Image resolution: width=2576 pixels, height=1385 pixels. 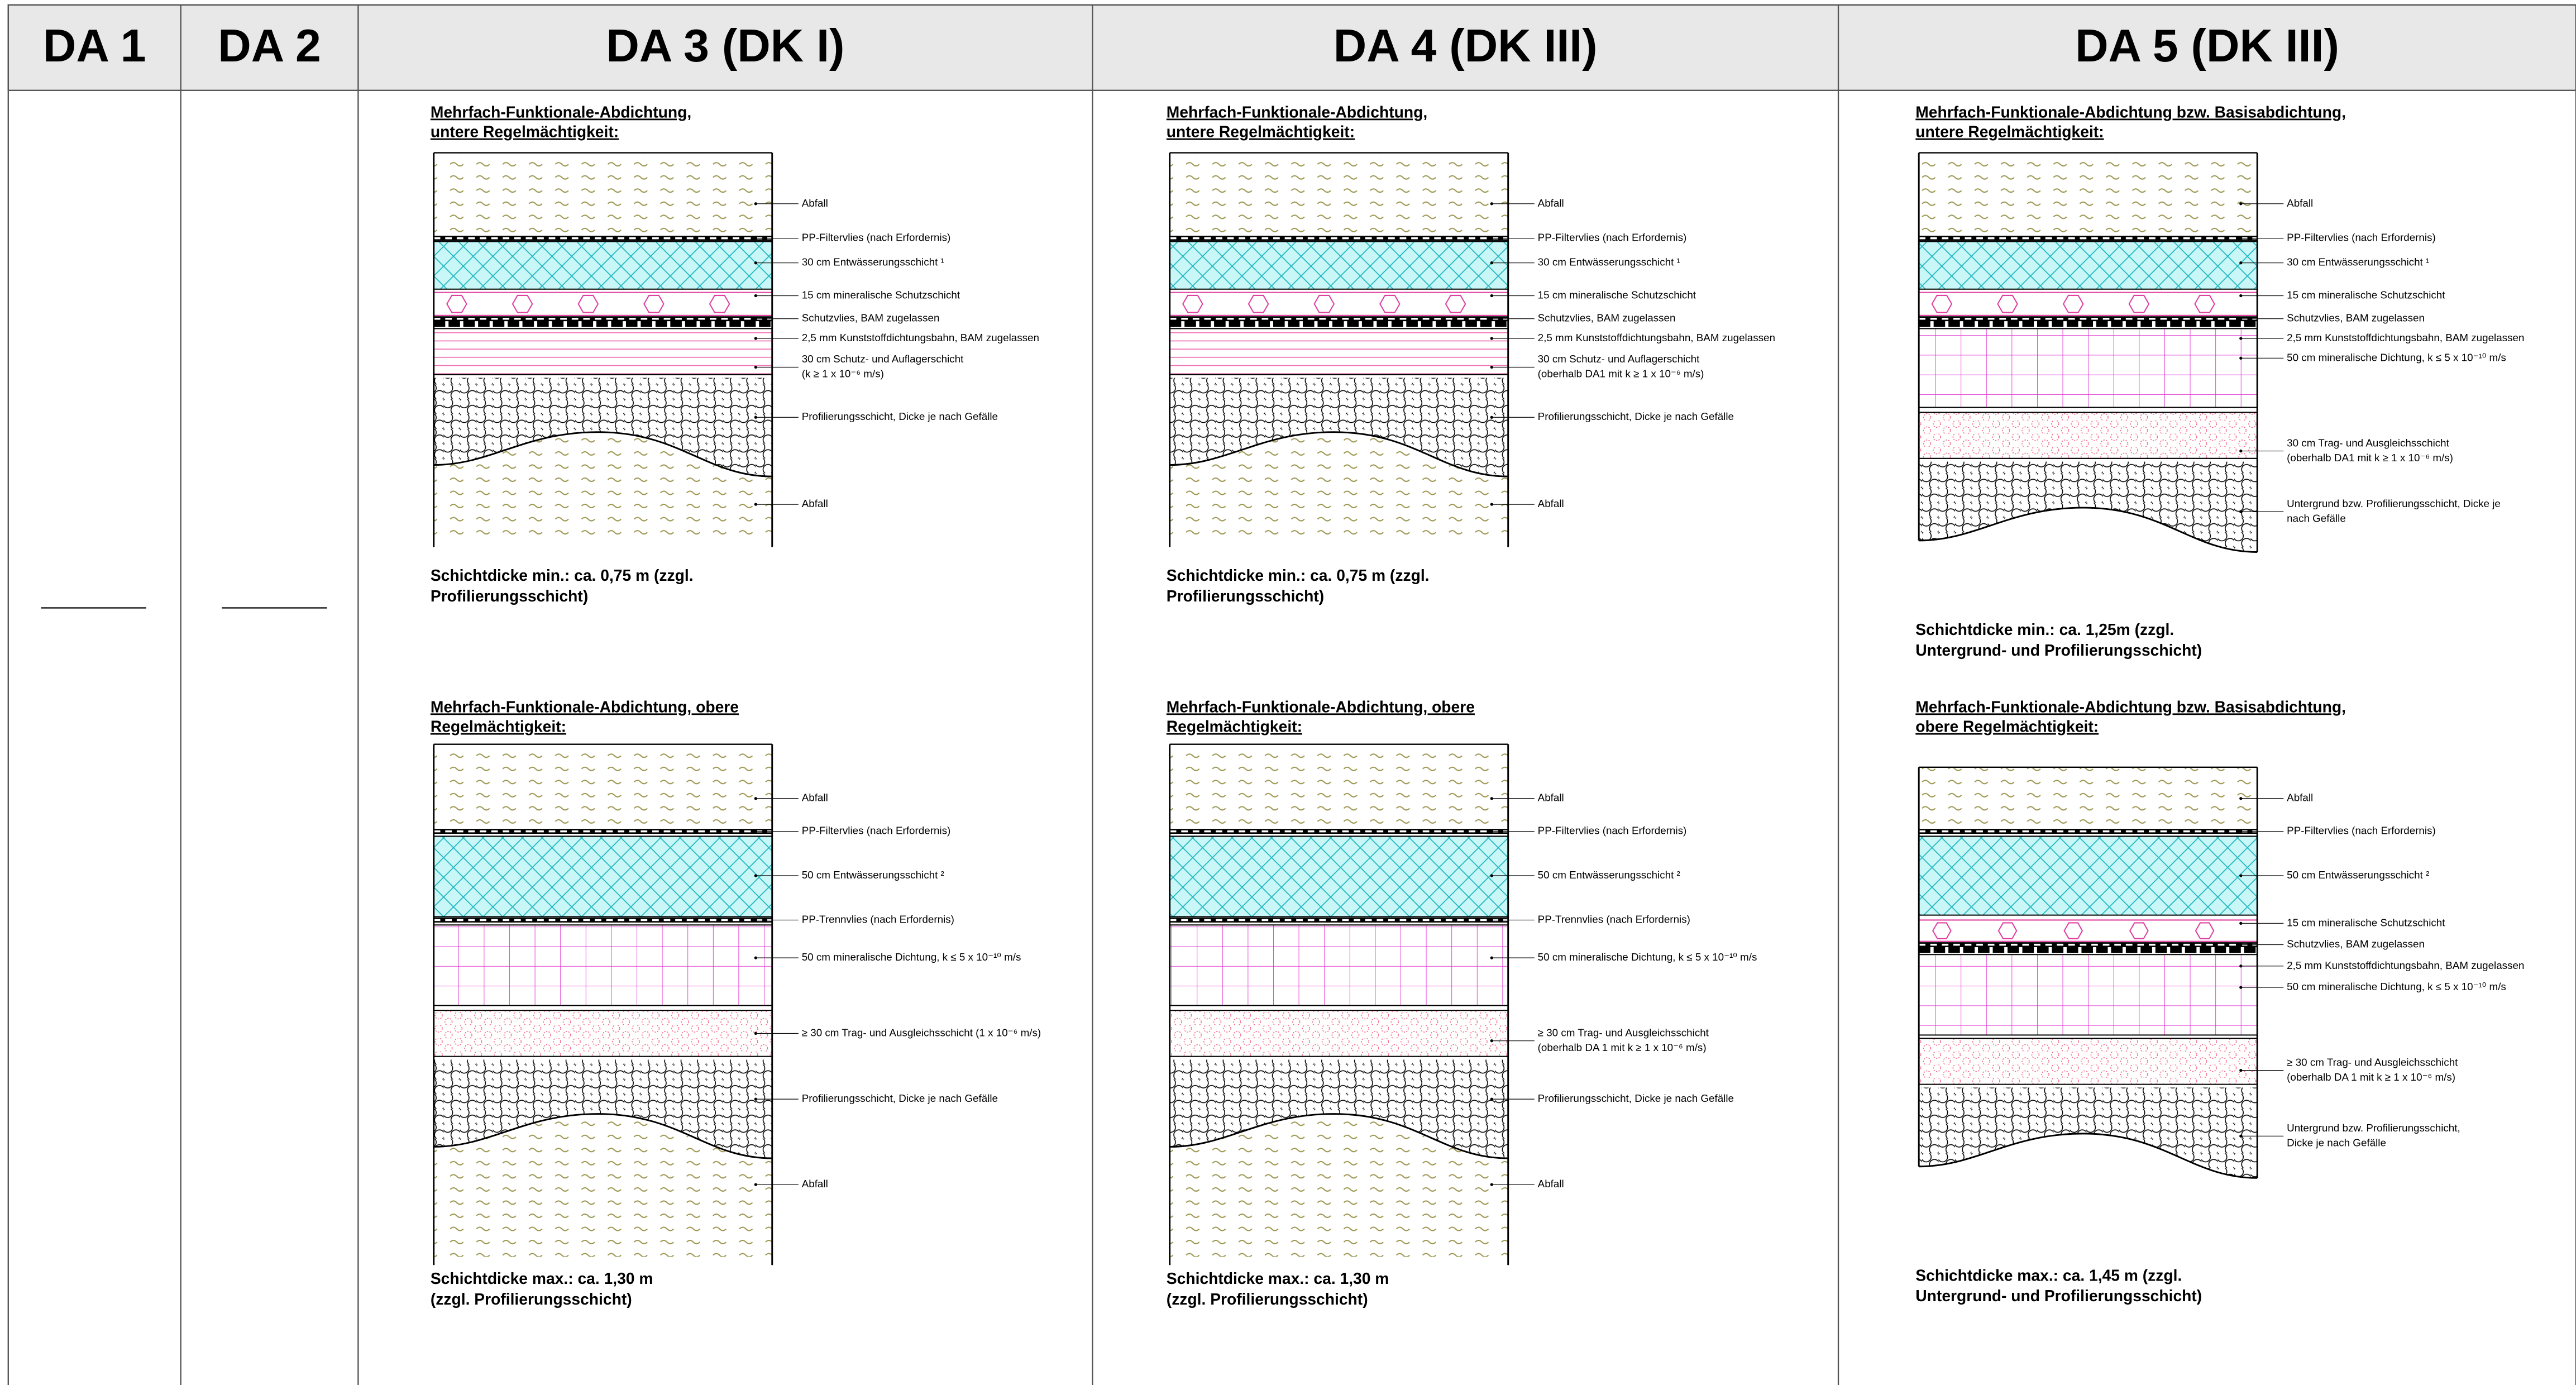 What do you see at coordinates (1278, 1278) in the screenshot?
I see `thickness-note: Schichtdicke max.: ca. 1,30 m` at bounding box center [1278, 1278].